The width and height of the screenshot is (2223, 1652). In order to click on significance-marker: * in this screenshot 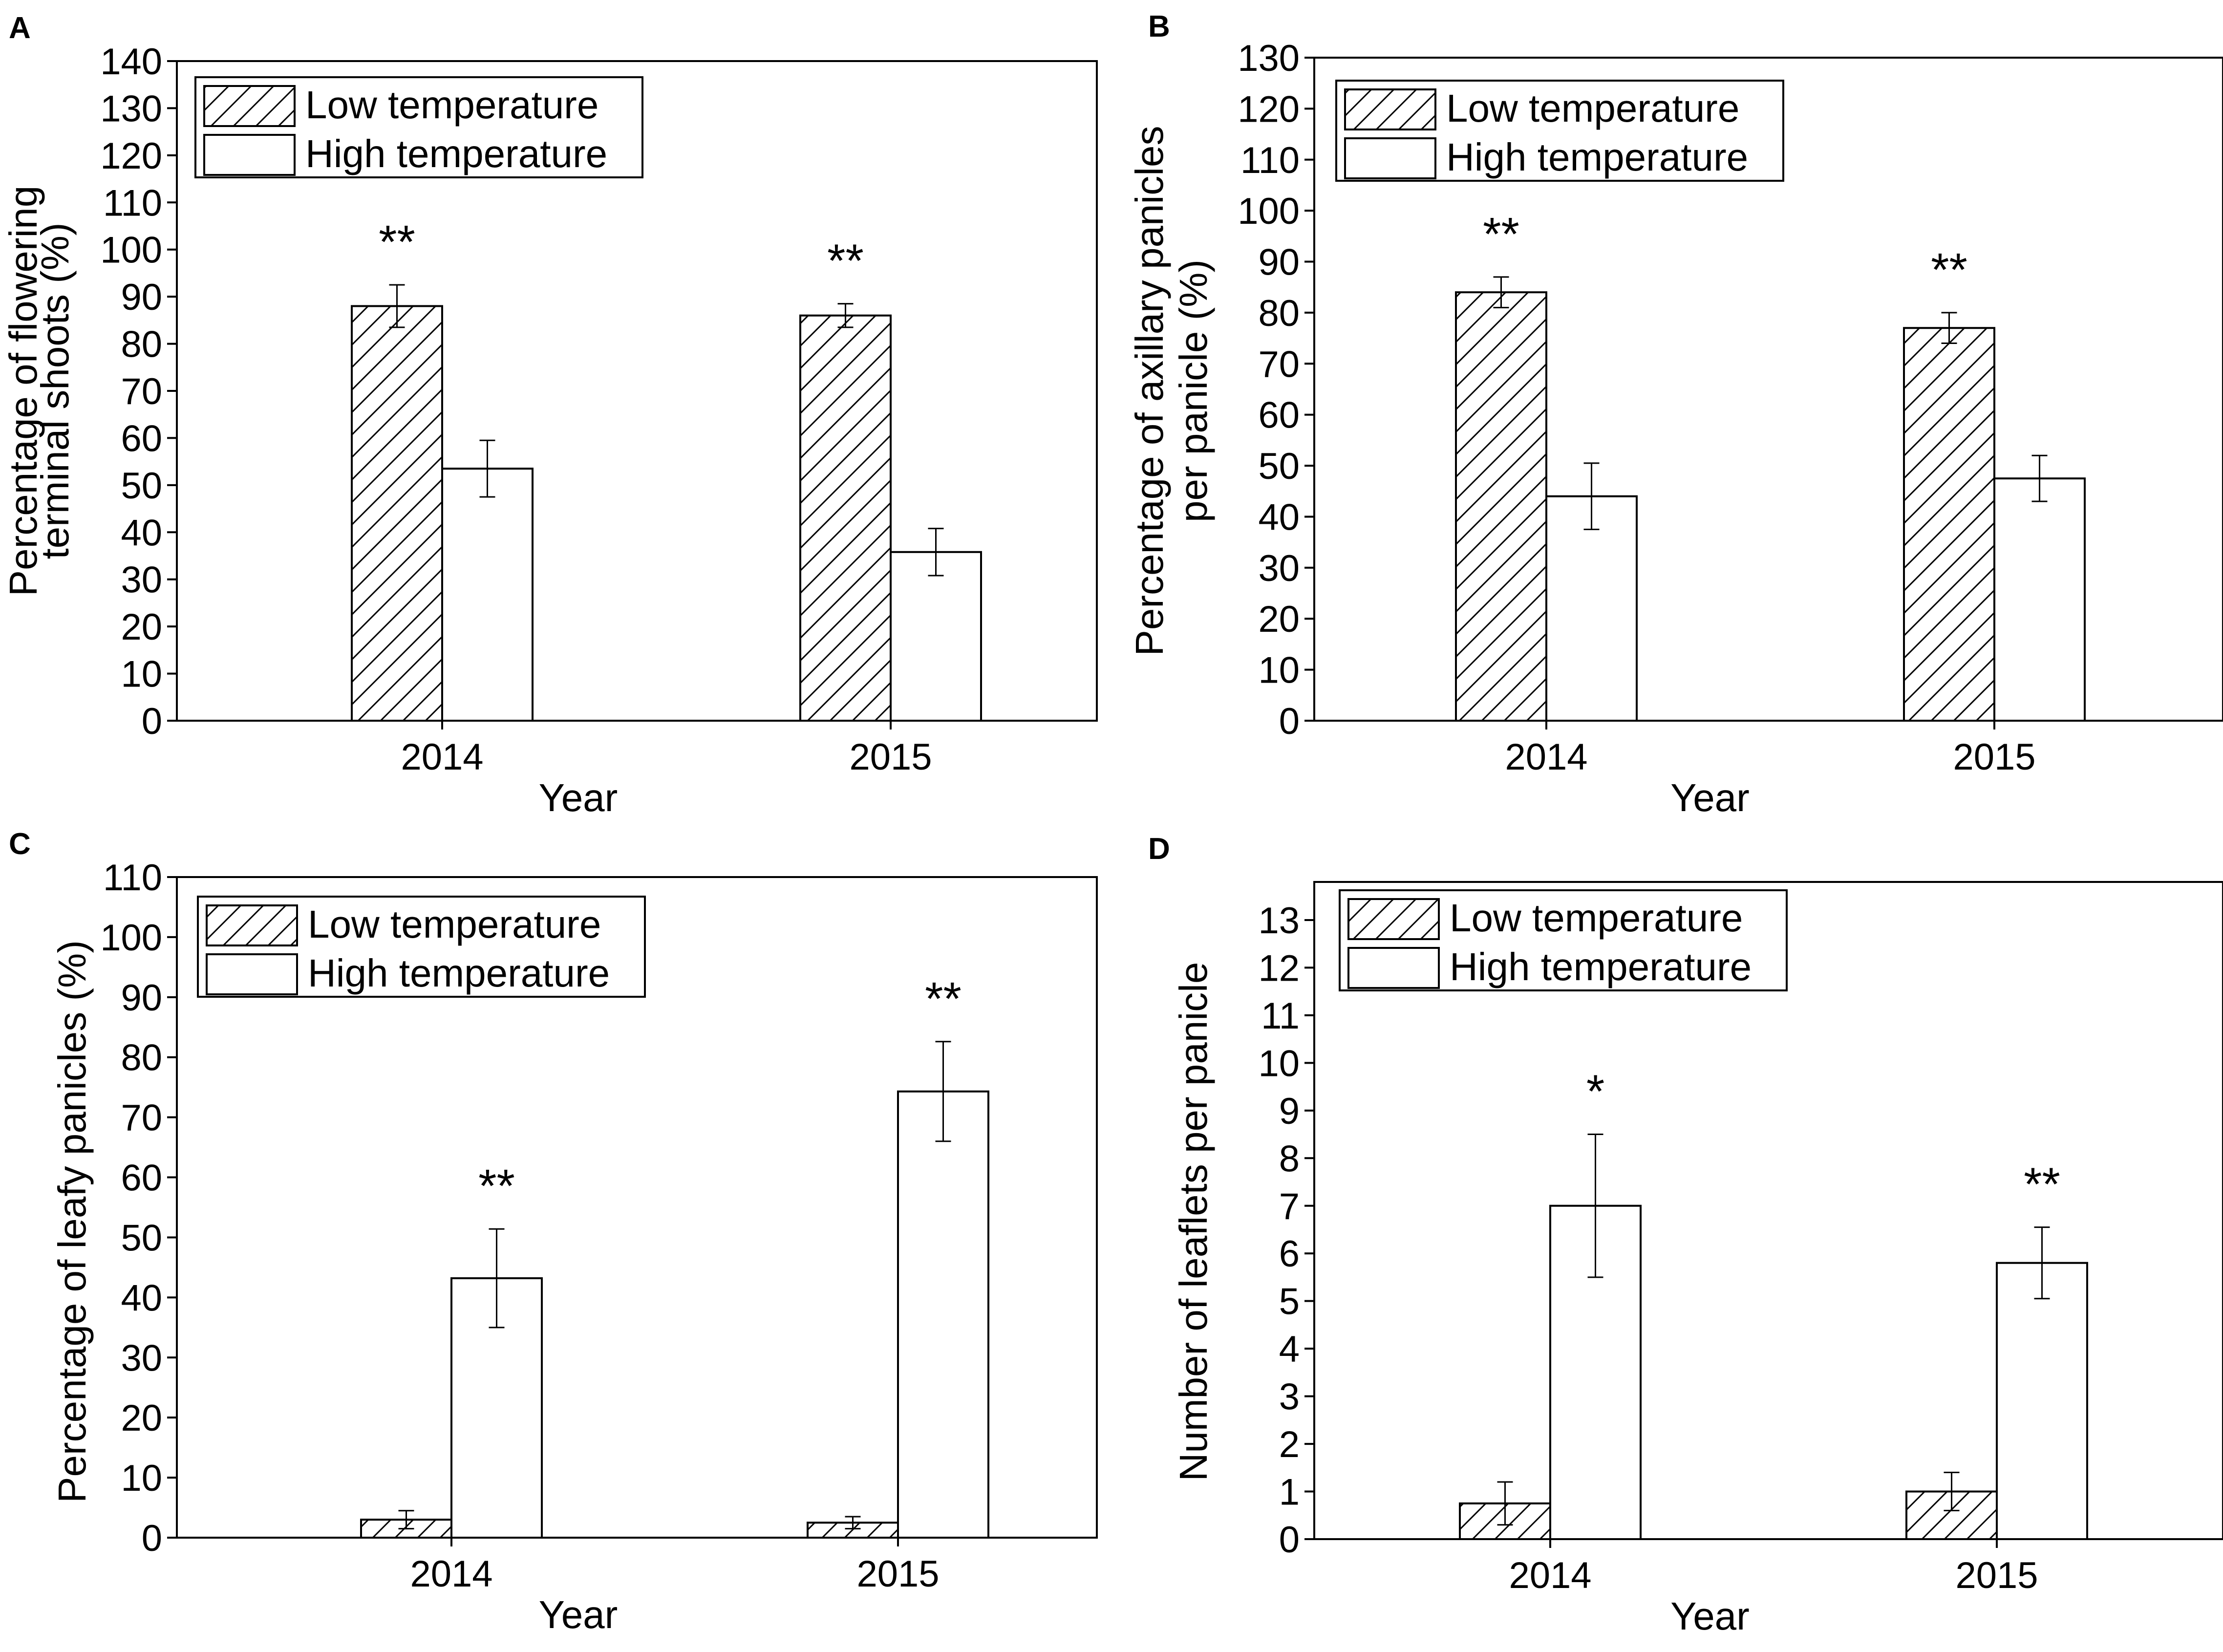, I will do `click(1595, 1092)`.